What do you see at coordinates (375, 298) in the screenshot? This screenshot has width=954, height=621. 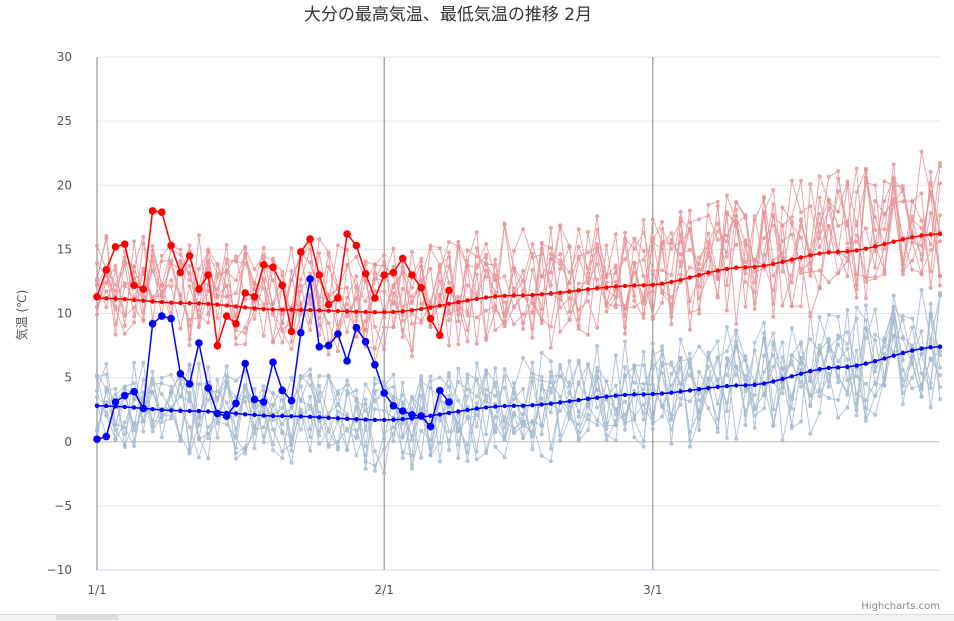 I see `highlight-max-series-point` at bounding box center [375, 298].